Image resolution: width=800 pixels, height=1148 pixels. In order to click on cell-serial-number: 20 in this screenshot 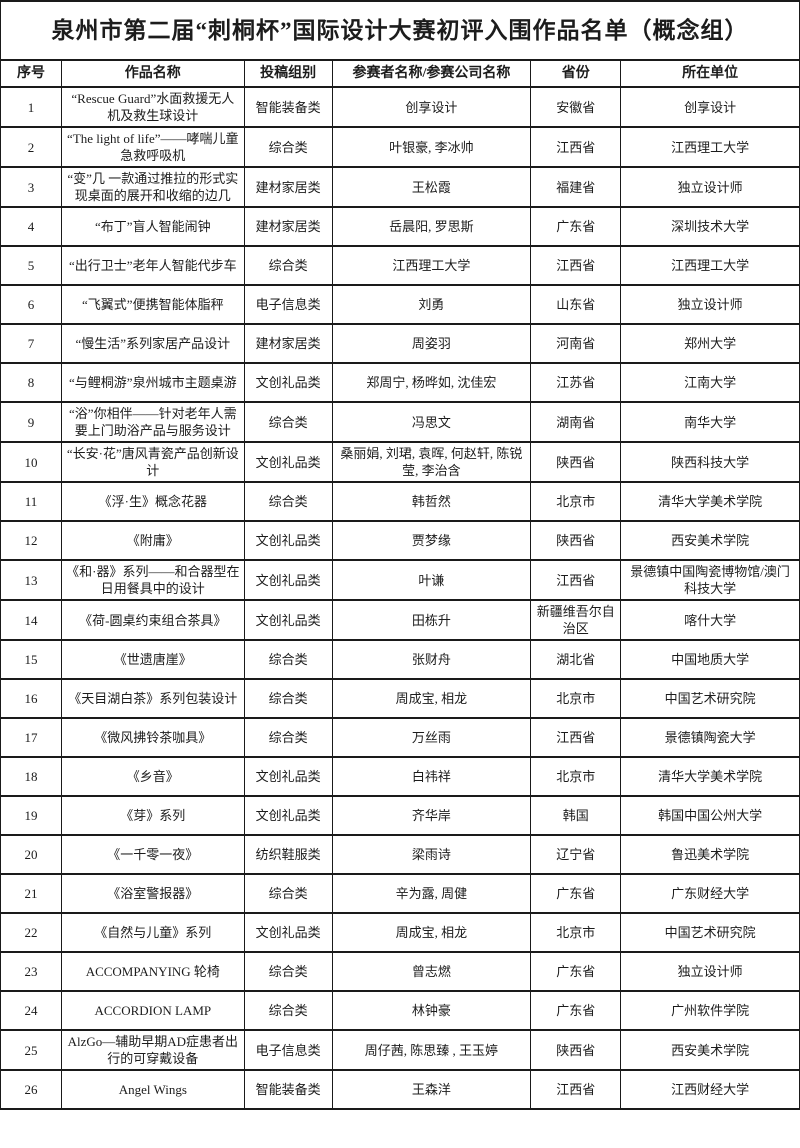, I will do `click(31, 854)`.